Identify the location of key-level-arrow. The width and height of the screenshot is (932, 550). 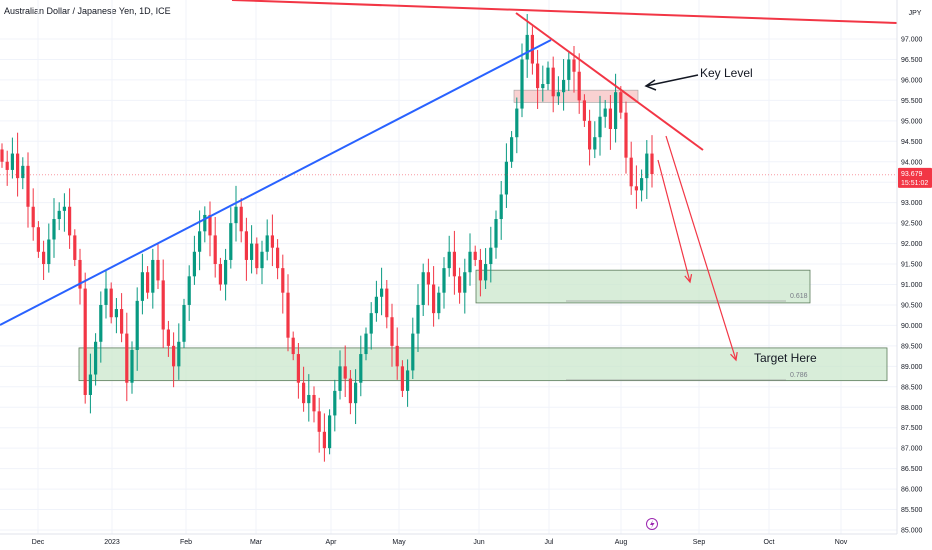
(671, 82).